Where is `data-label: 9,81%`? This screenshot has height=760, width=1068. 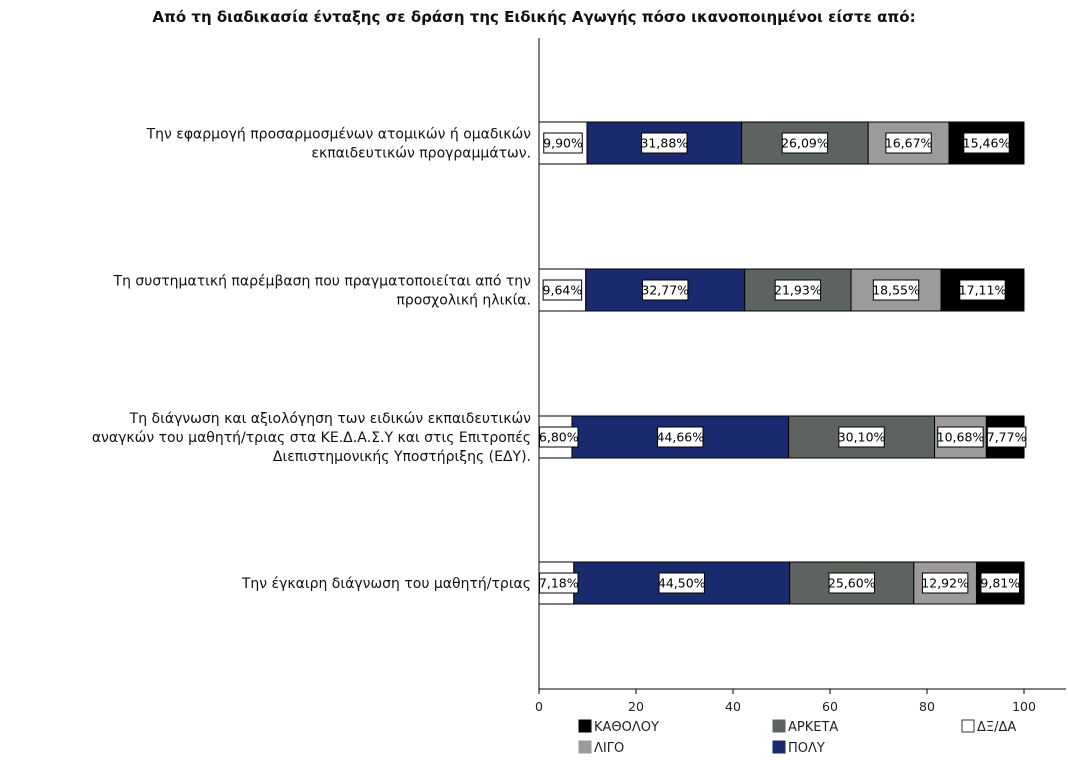 data-label: 9,81% is located at coordinates (1000, 583).